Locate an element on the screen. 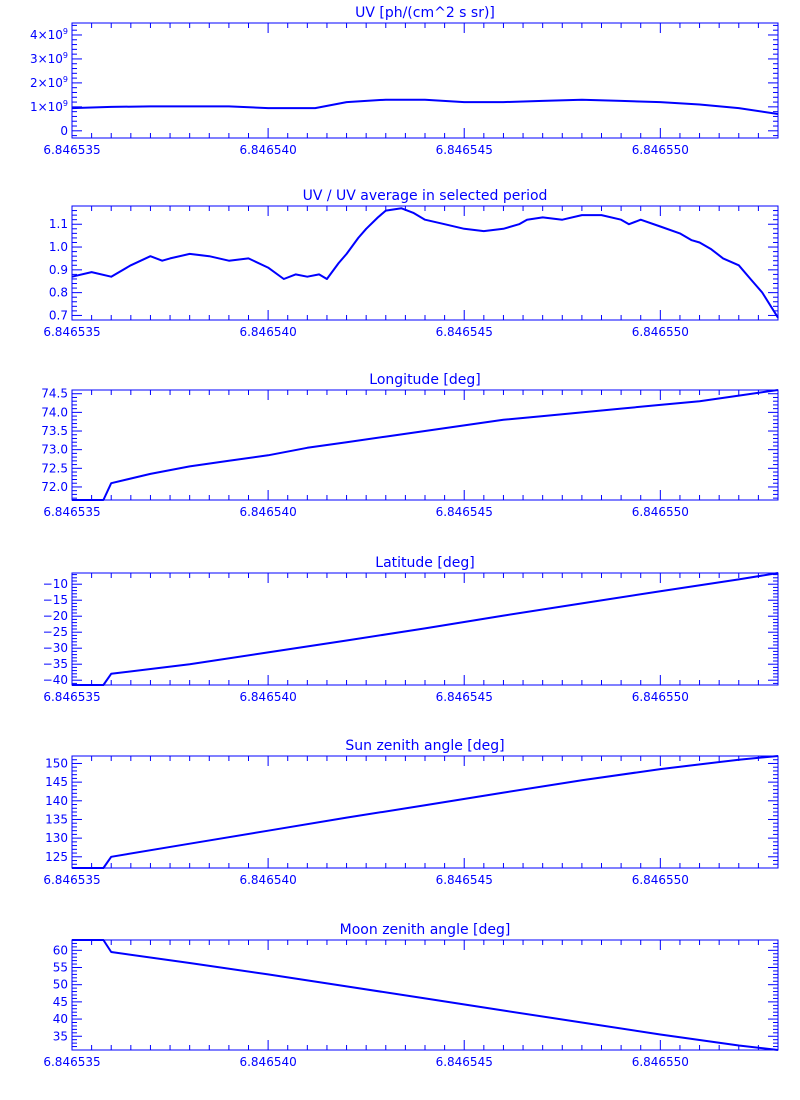 The height and width of the screenshot is (1100, 800). y-tick-mantissa: 1.0 is located at coordinates (58, 247).